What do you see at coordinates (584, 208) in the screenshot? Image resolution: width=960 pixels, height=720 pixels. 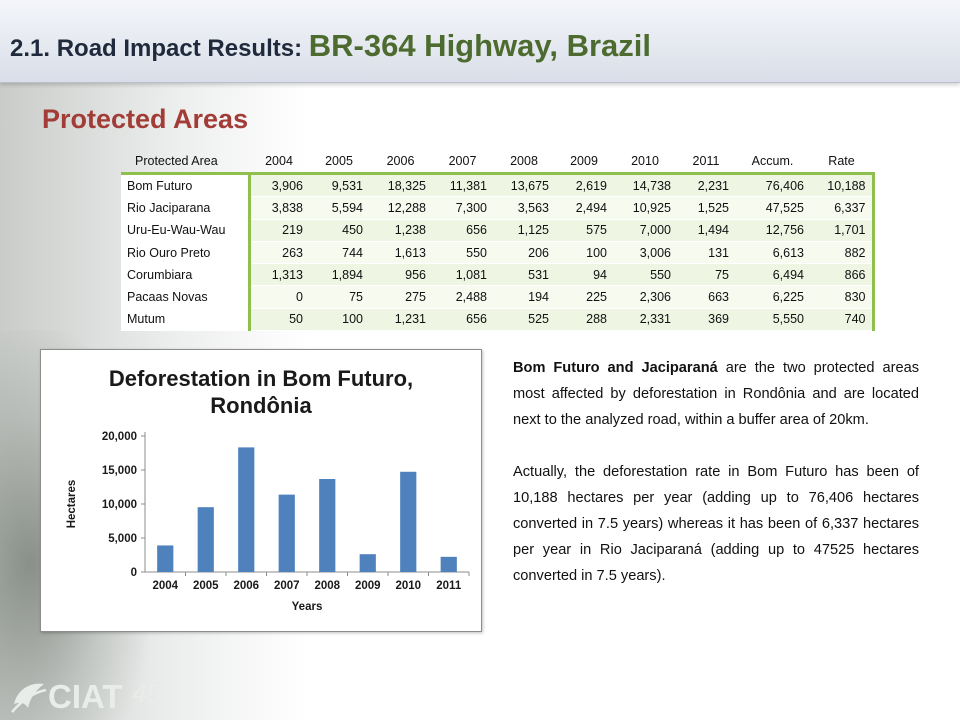 I see `table-cell: 2,494` at bounding box center [584, 208].